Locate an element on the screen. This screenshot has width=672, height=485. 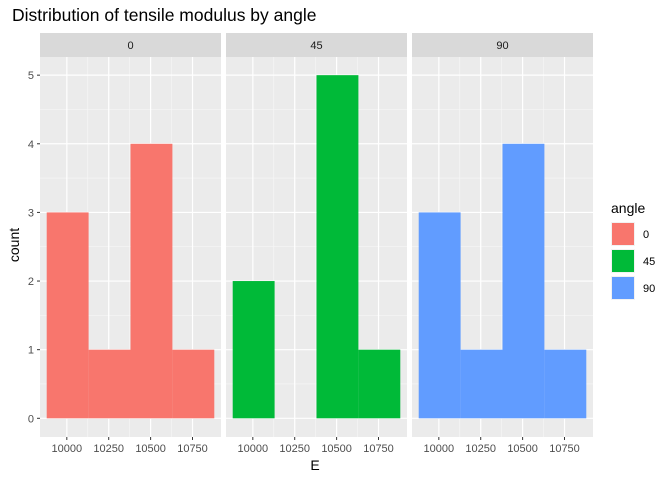
chart-title: Distribution of tensile modulus by angle is located at coordinates (164, 15).